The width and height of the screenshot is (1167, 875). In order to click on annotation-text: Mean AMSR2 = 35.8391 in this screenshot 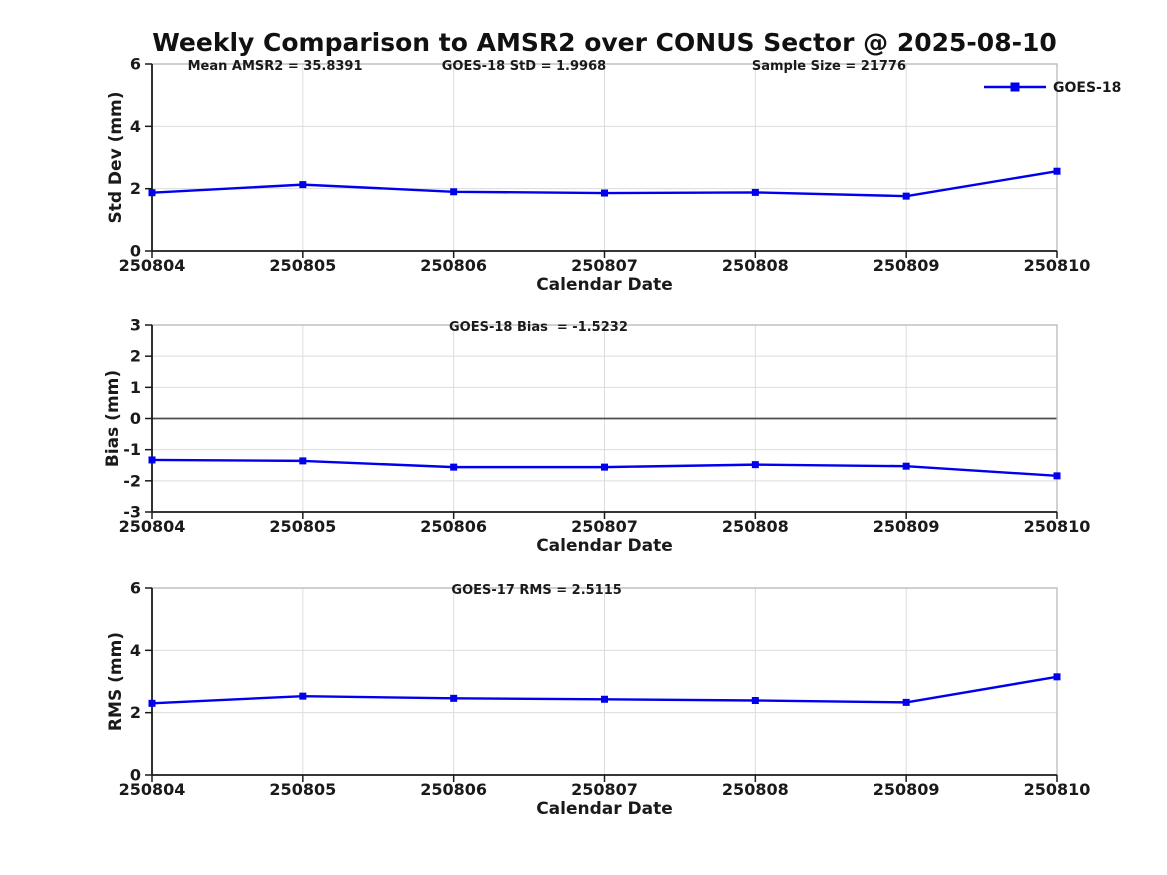, I will do `click(275, 66)`.